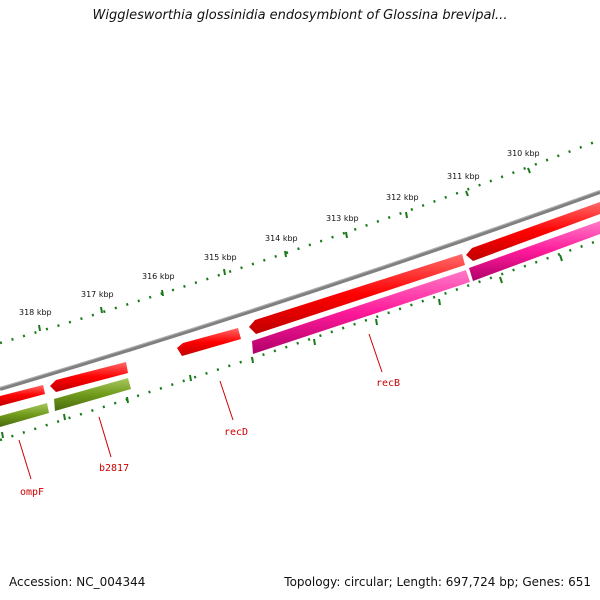 This screenshot has width=600, height=600. Describe the element at coordinates (24, 415) in the screenshot. I see `ompF-feature` at that location.